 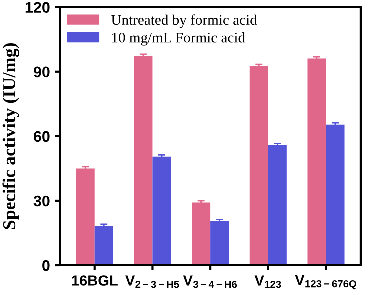 I want to click on x-tick-label: V$_{123}$, so click(x=268, y=282).